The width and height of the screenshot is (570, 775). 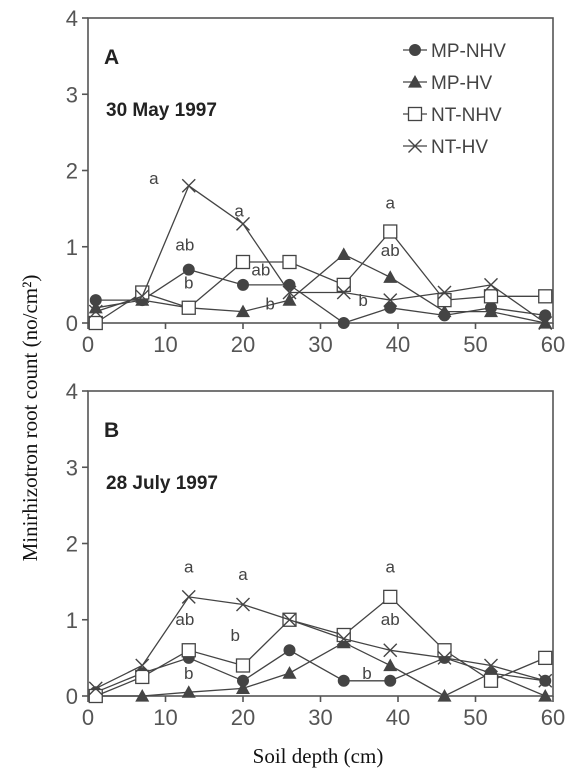 I want to click on y-tick-label: 1, so click(x=72, y=247).